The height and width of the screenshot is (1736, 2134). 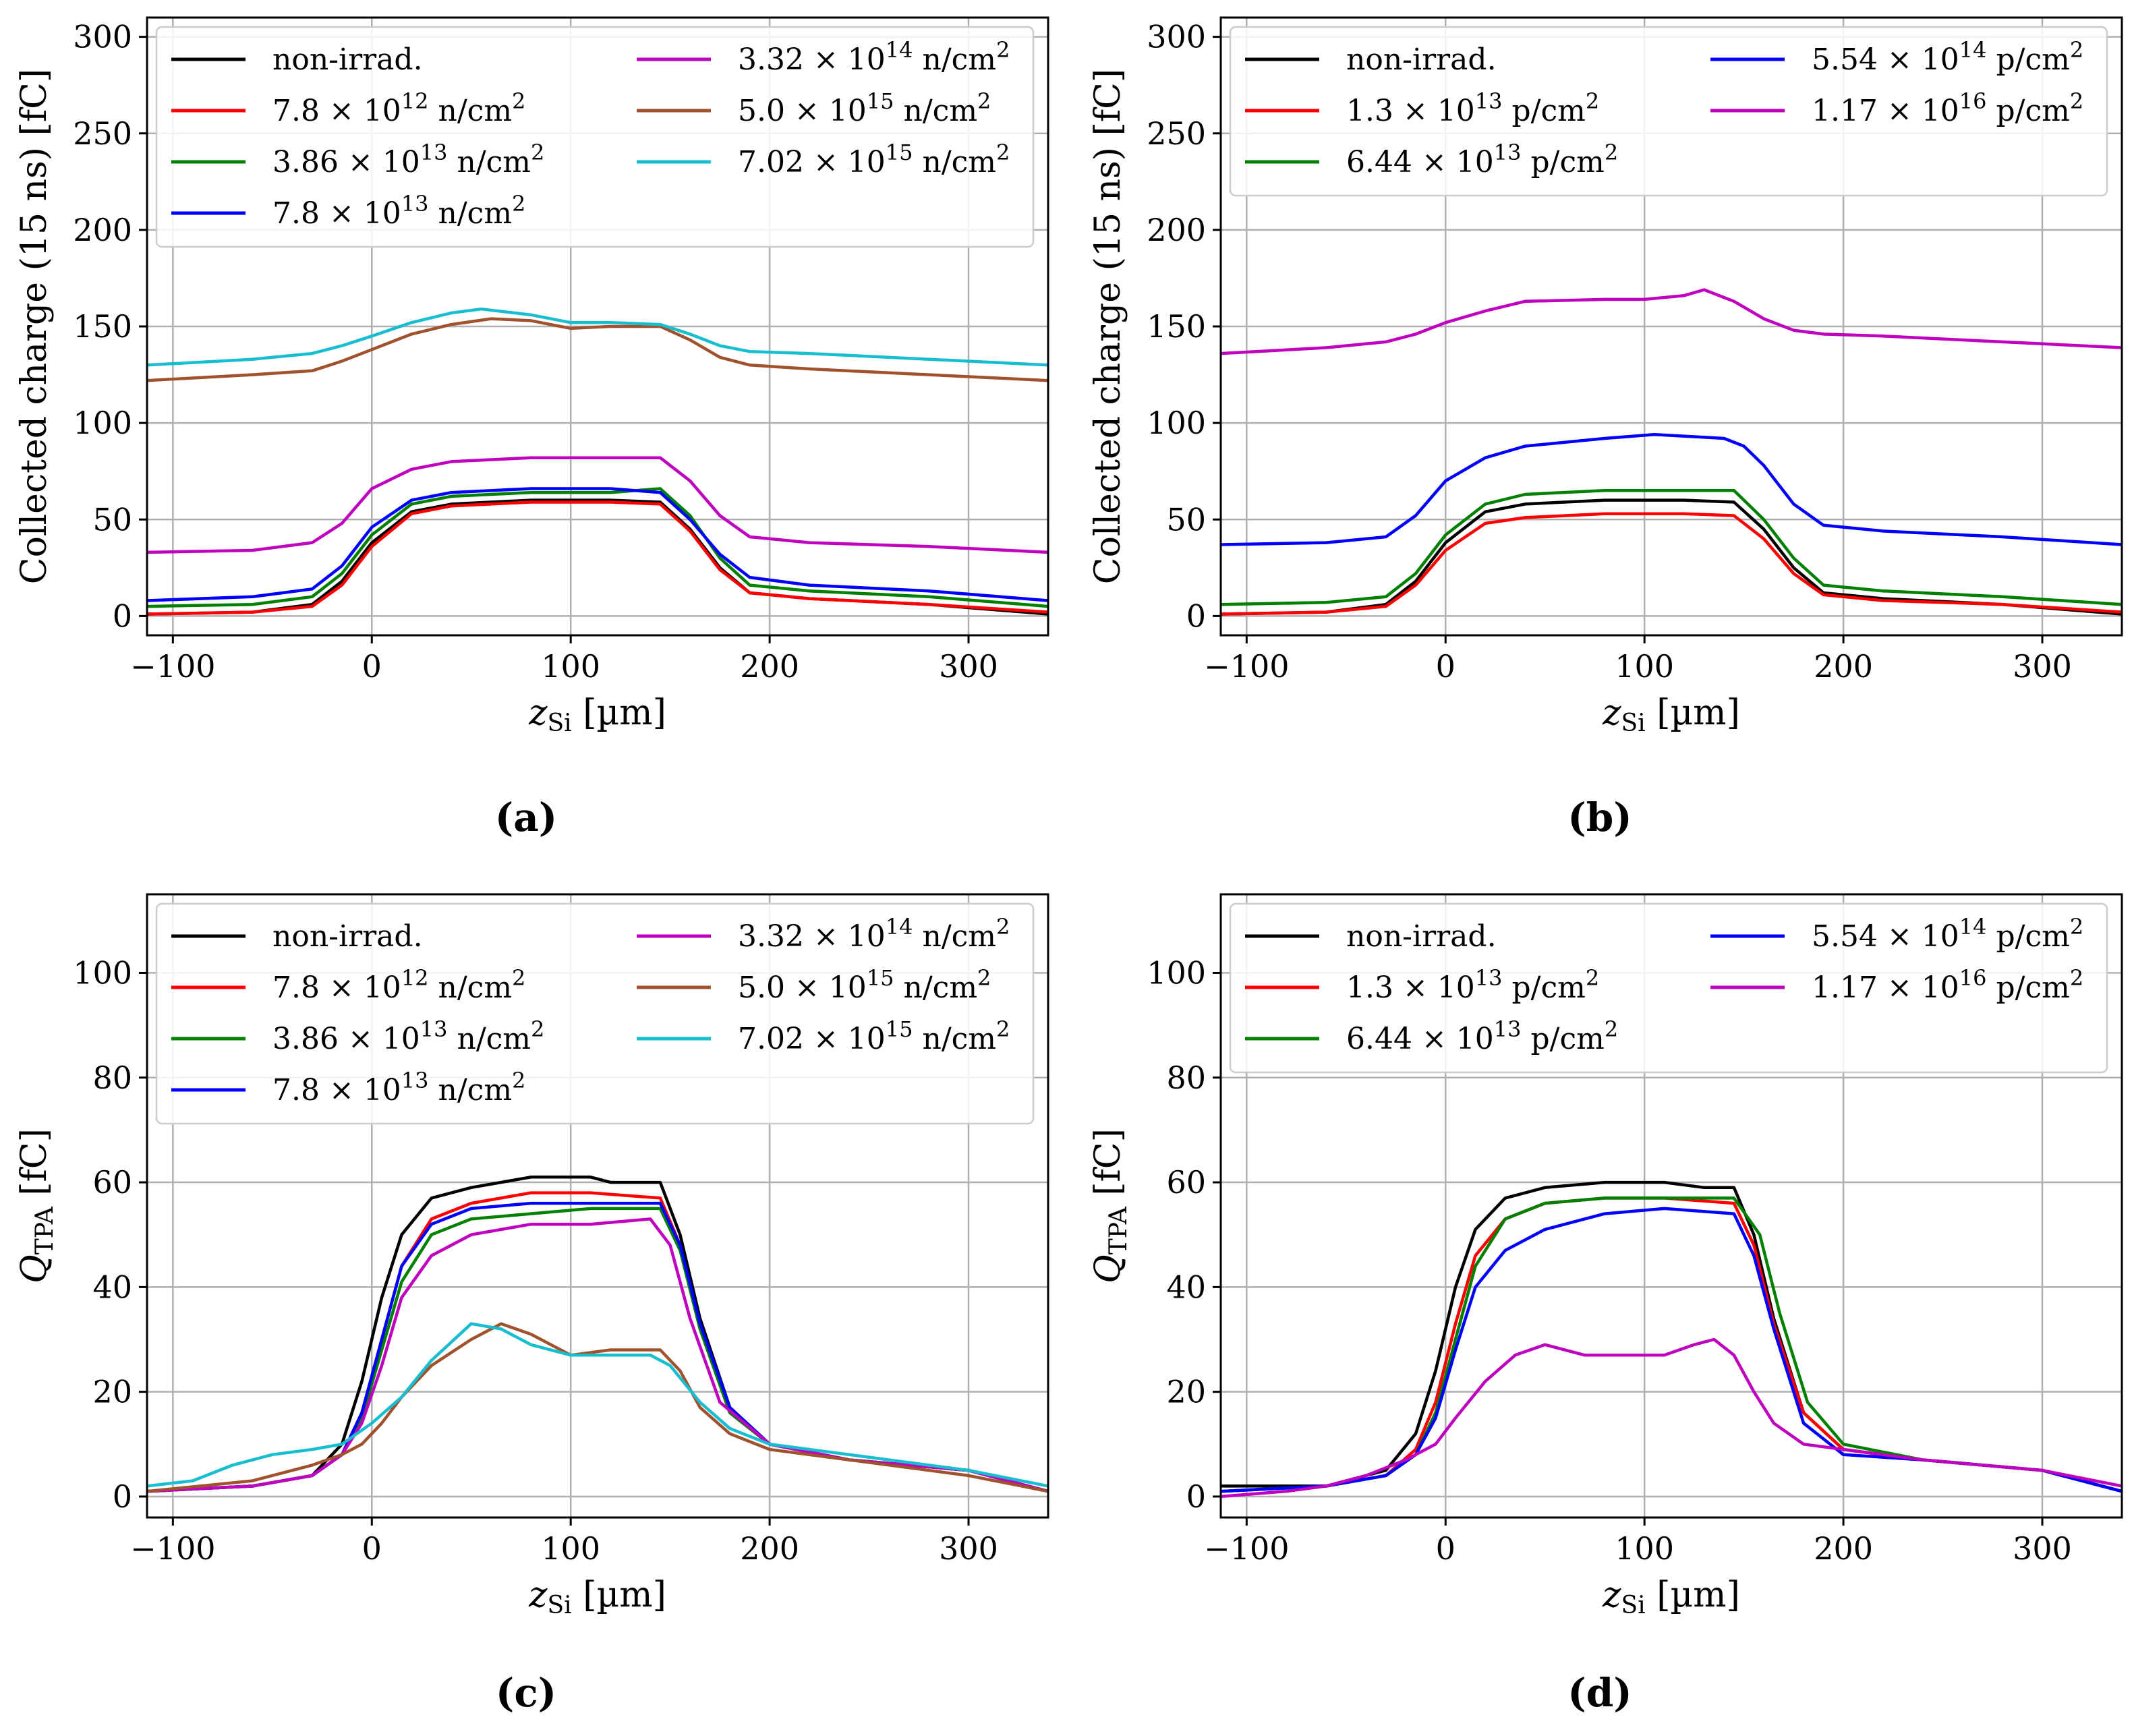 I want to click on legend-label: 3.86 × 1013 n/cm2, so click(x=408, y=159).